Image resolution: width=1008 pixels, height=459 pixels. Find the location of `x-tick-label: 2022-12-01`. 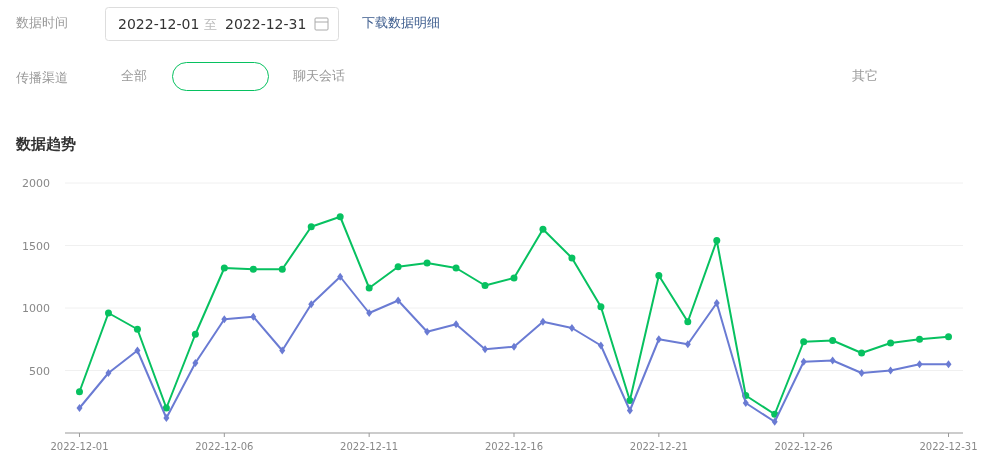

x-tick-label: 2022-12-01 is located at coordinates (79, 446).